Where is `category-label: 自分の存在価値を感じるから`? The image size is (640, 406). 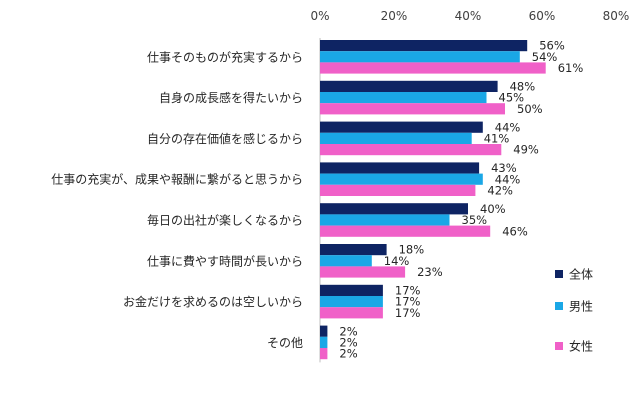 category-label: 自分の存在価値を感じるから is located at coordinates (225, 138).